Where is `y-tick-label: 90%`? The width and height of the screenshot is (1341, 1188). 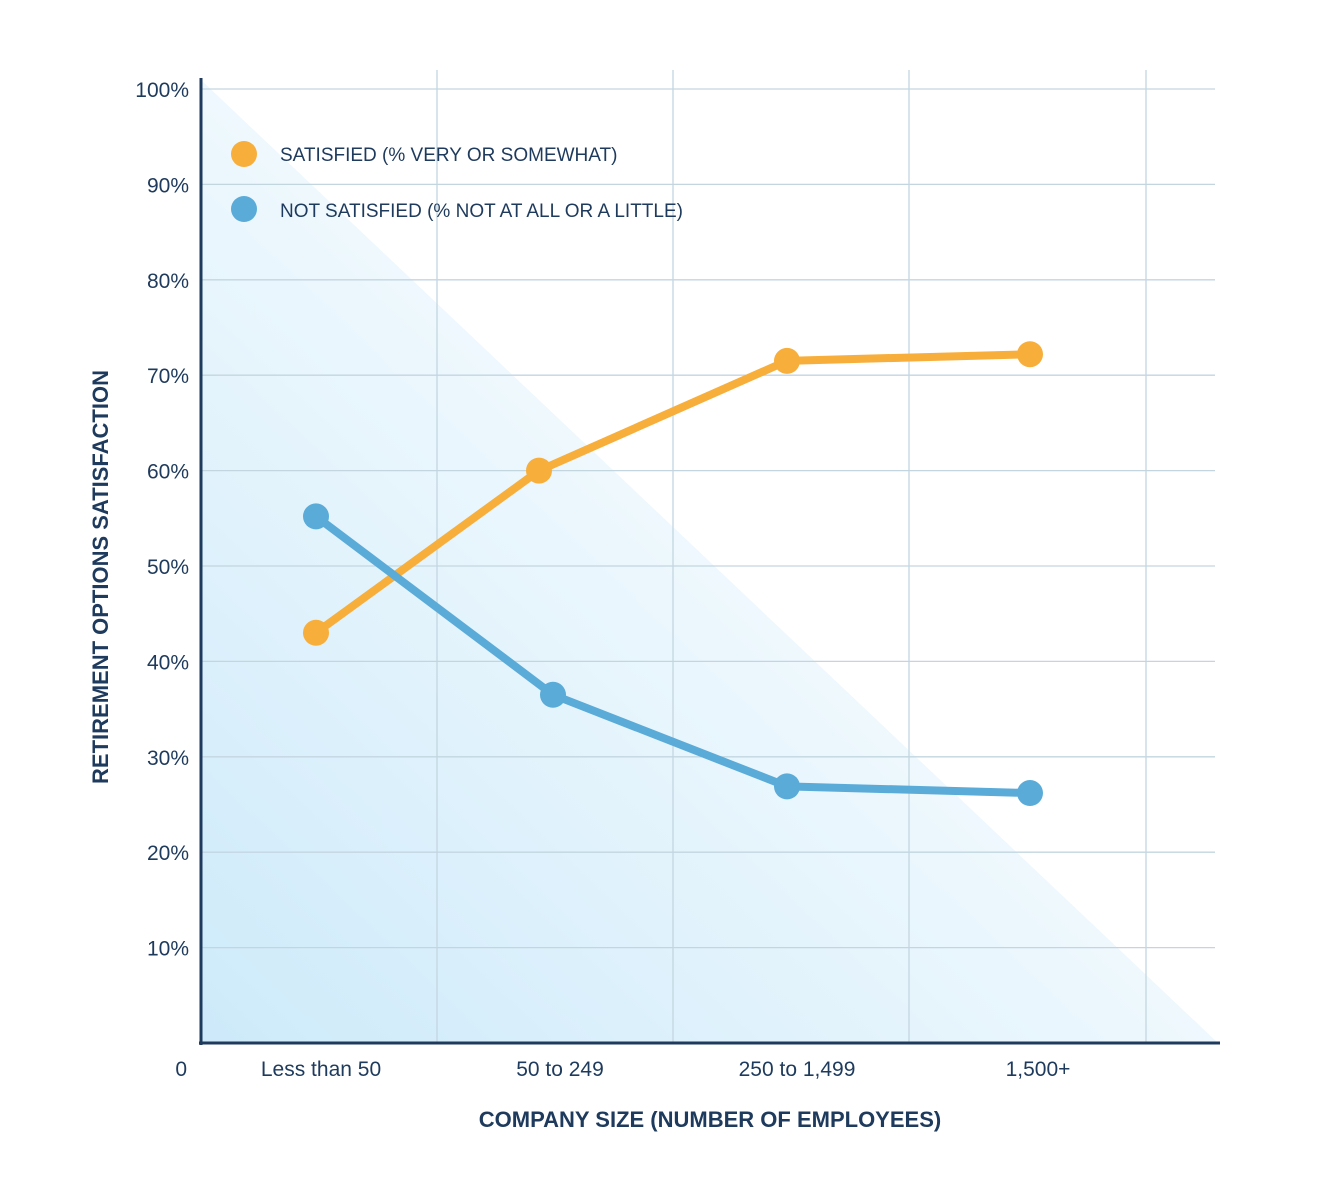
y-tick-label: 90% is located at coordinates (168, 185).